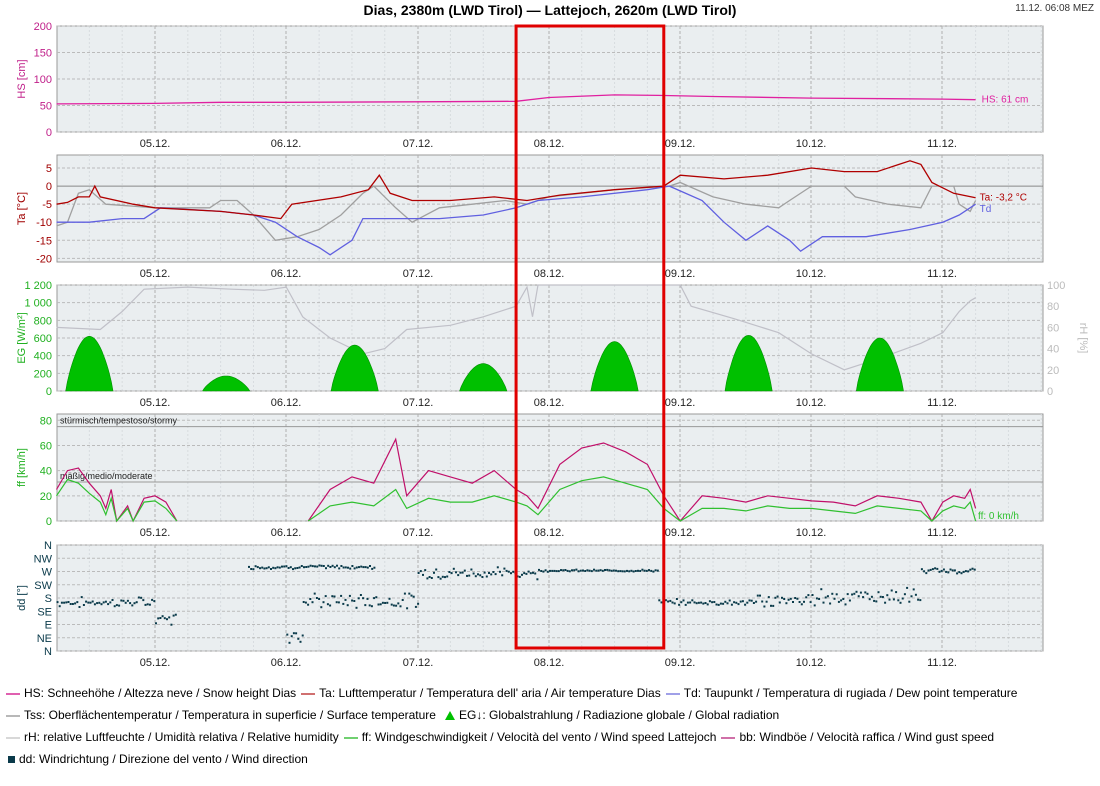 This screenshot has width=1100, height=786. I want to click on y2-tick-label: 60, so click(1053, 328).